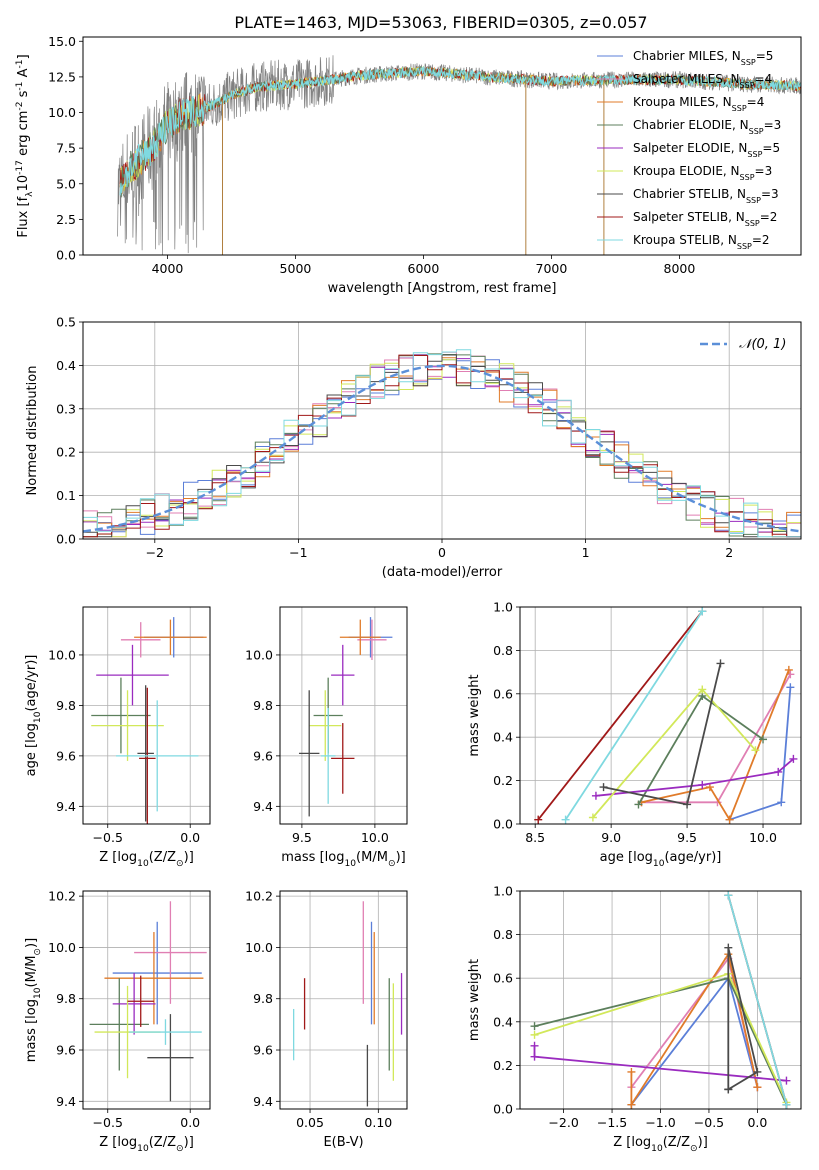  Describe the element at coordinates (348, 1004) in the screenshot. I see `mass_vs_ebv-plot-area` at that location.